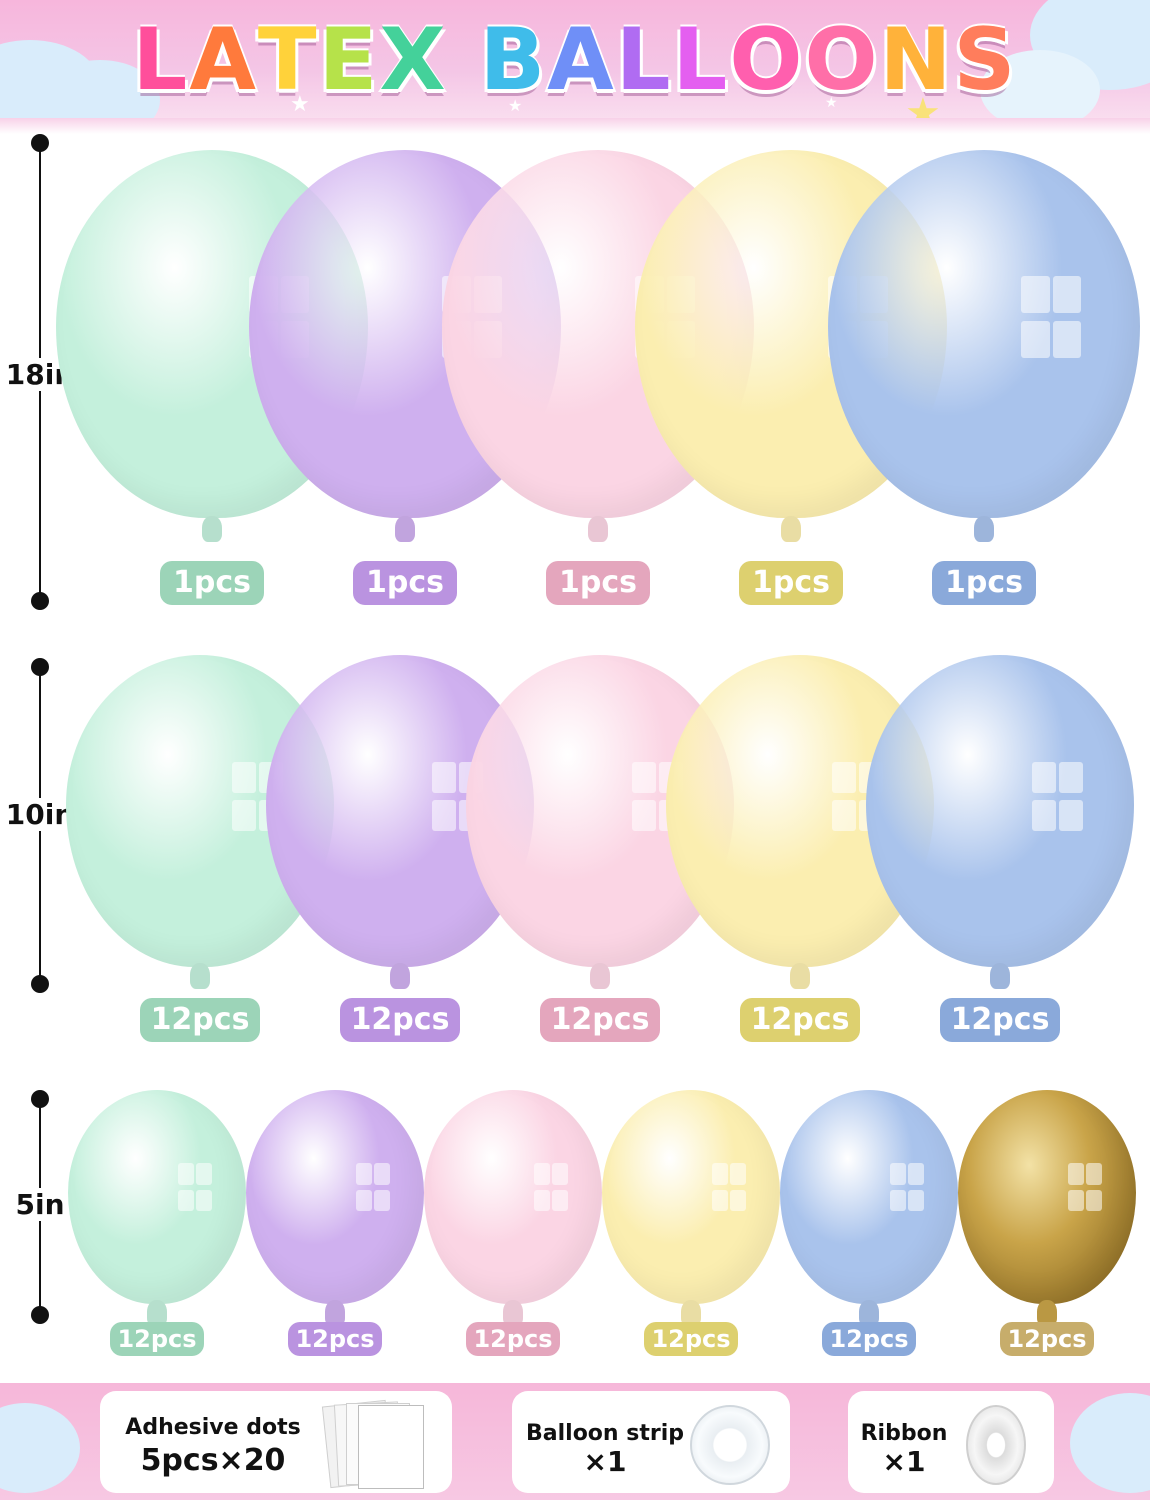 The image size is (1150, 1500). I want to click on title-word-balloons: BALLOONS, so click(749, 60).